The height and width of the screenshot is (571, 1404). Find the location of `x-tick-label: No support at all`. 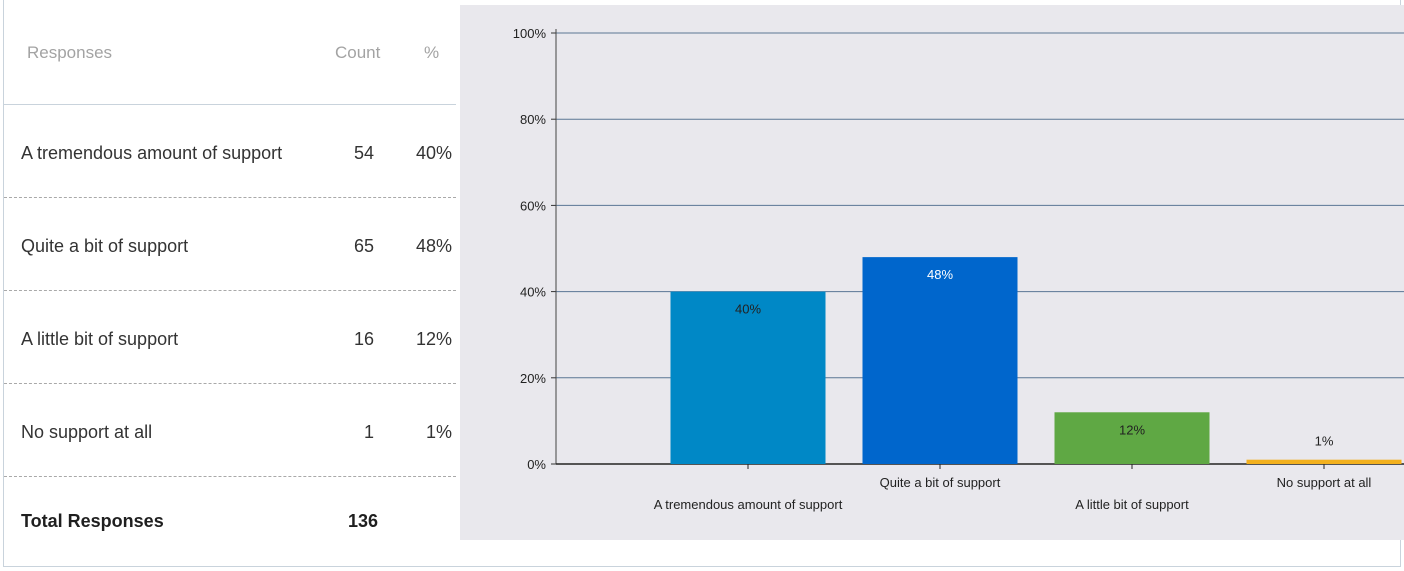

x-tick-label: No support at all is located at coordinates (1324, 482).